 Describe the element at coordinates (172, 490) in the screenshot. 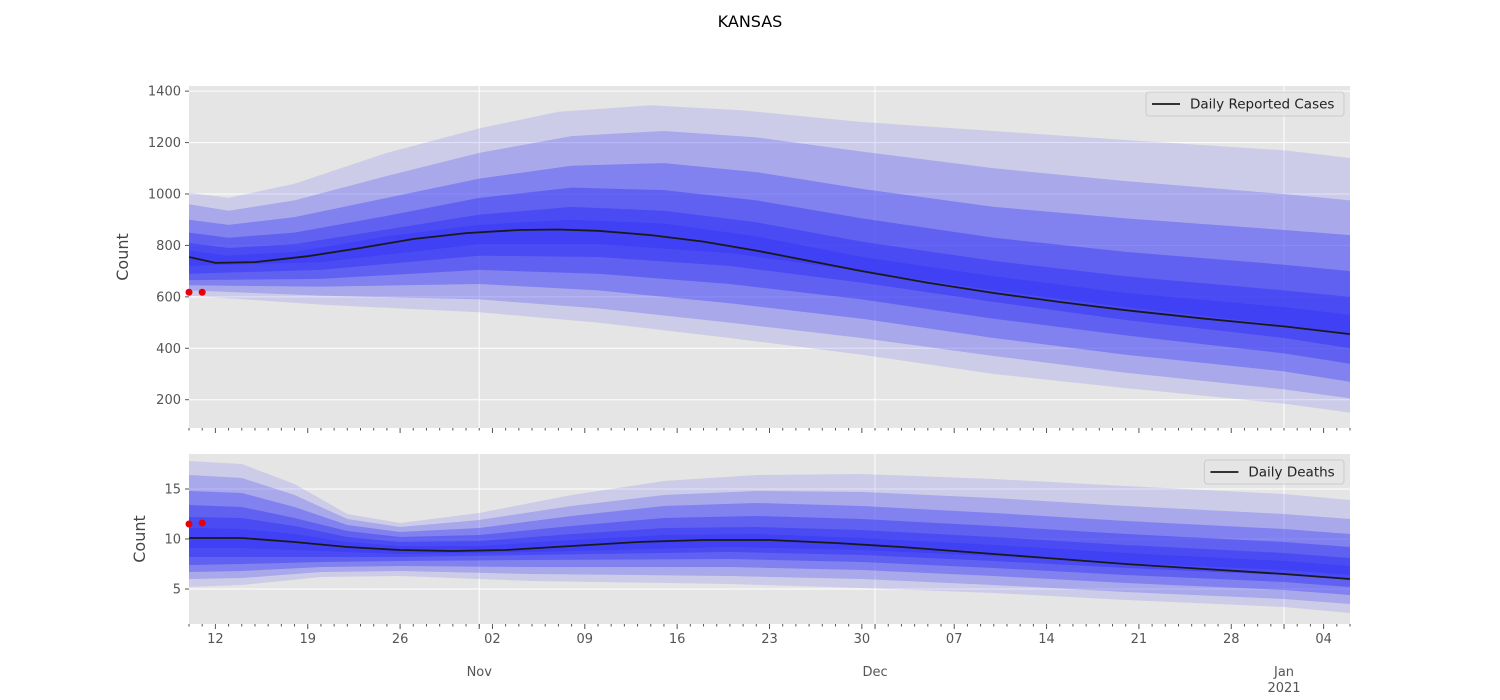

I see `y-tick-label: 15` at that location.